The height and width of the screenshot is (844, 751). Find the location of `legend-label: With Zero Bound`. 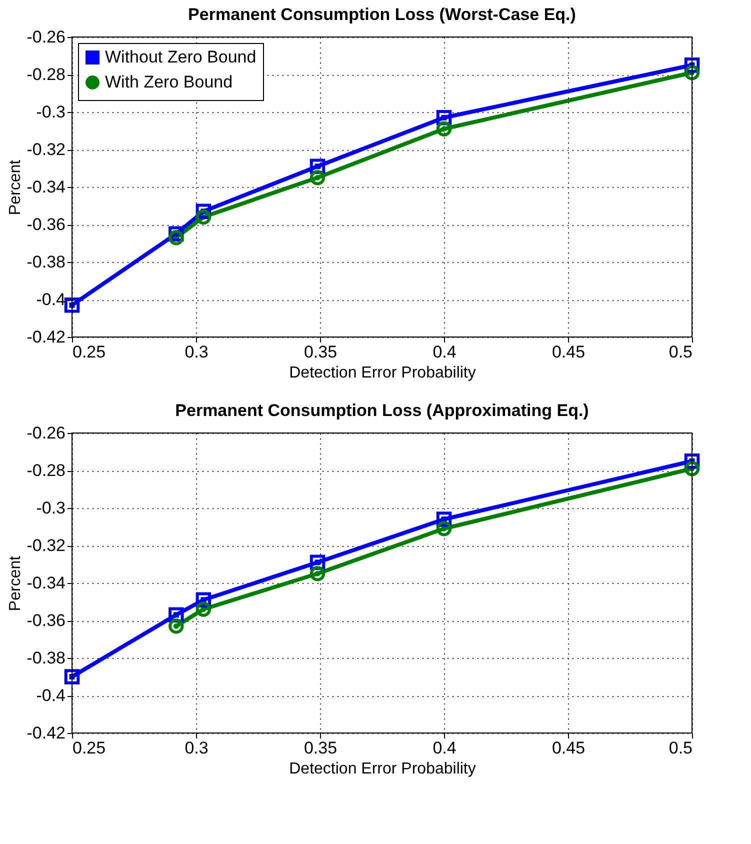

legend-label: With Zero Bound is located at coordinates (169, 82).